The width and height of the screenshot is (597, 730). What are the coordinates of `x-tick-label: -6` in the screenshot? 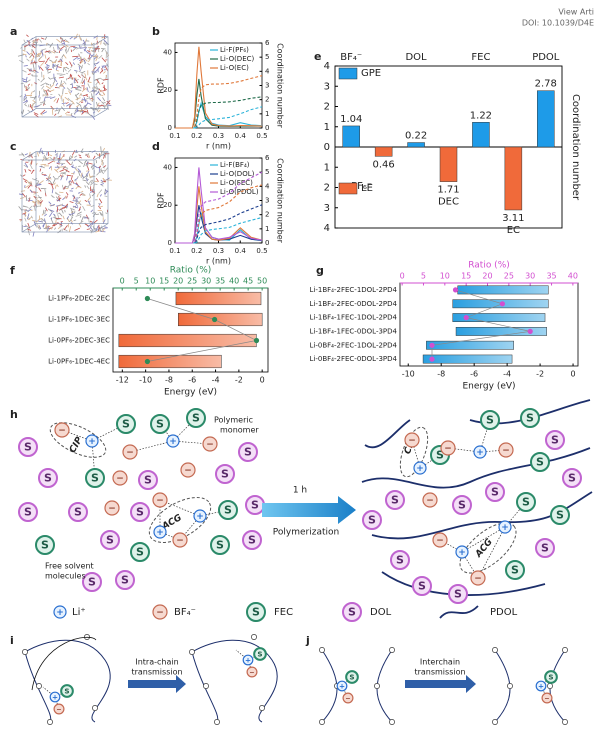 It's located at (192, 380).